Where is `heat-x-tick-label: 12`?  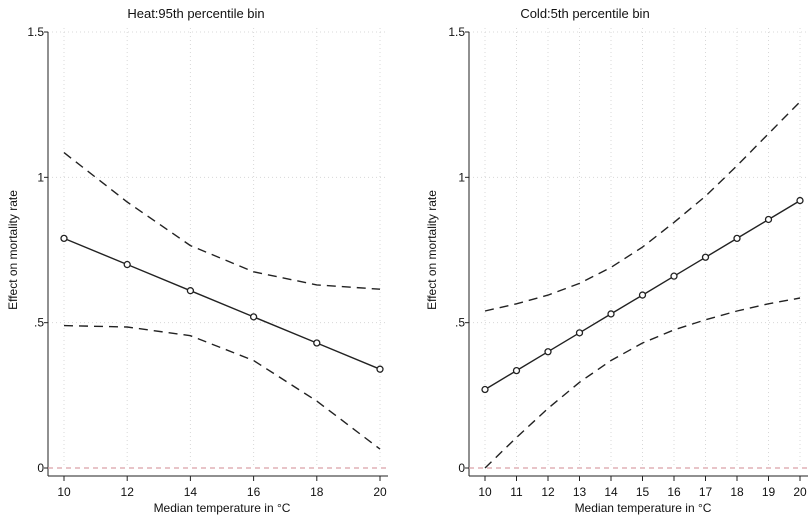 heat-x-tick-label: 12 is located at coordinates (128, 492).